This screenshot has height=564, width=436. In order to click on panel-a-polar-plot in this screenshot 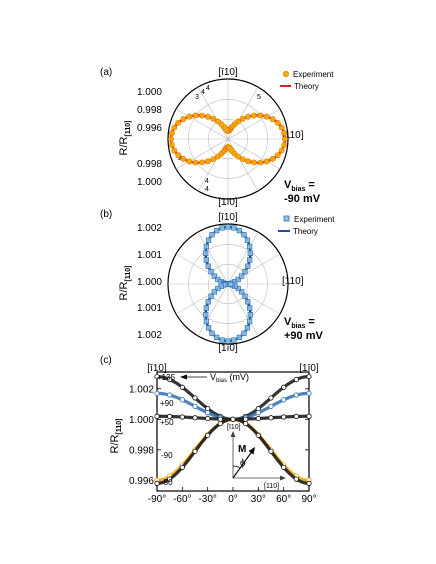, I will do `click(228, 139)`.